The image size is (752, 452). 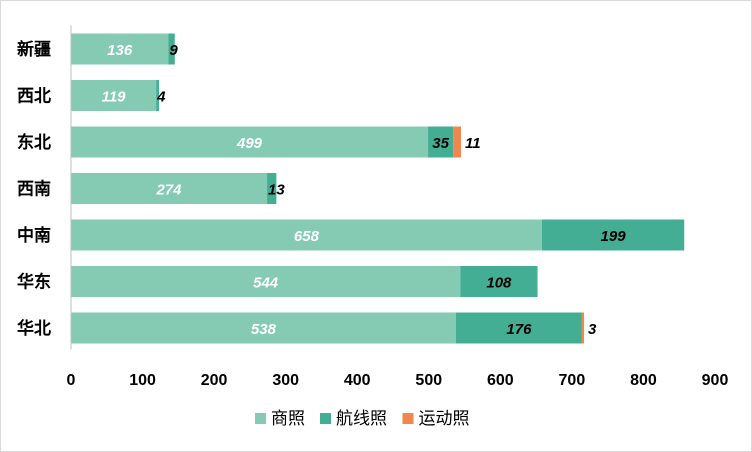 What do you see at coordinates (214, 380) in the screenshot?
I see `x-tick-label: 200` at bounding box center [214, 380].